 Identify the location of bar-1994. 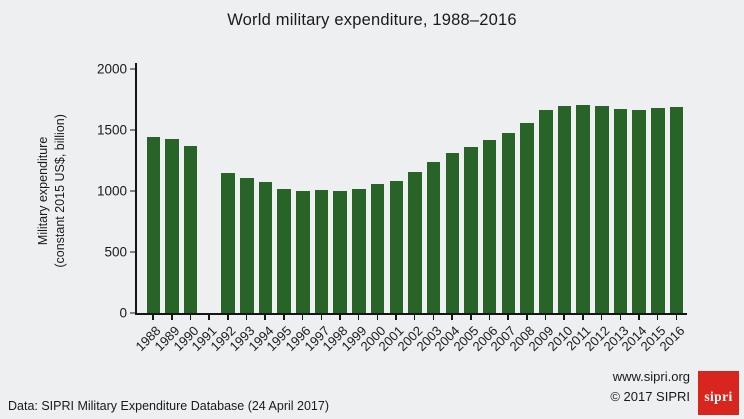
(265, 247).